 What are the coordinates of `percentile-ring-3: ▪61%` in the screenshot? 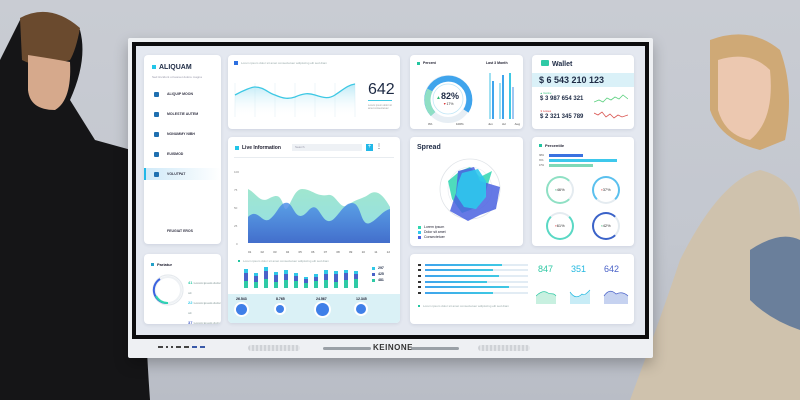 It's located at (560, 226).